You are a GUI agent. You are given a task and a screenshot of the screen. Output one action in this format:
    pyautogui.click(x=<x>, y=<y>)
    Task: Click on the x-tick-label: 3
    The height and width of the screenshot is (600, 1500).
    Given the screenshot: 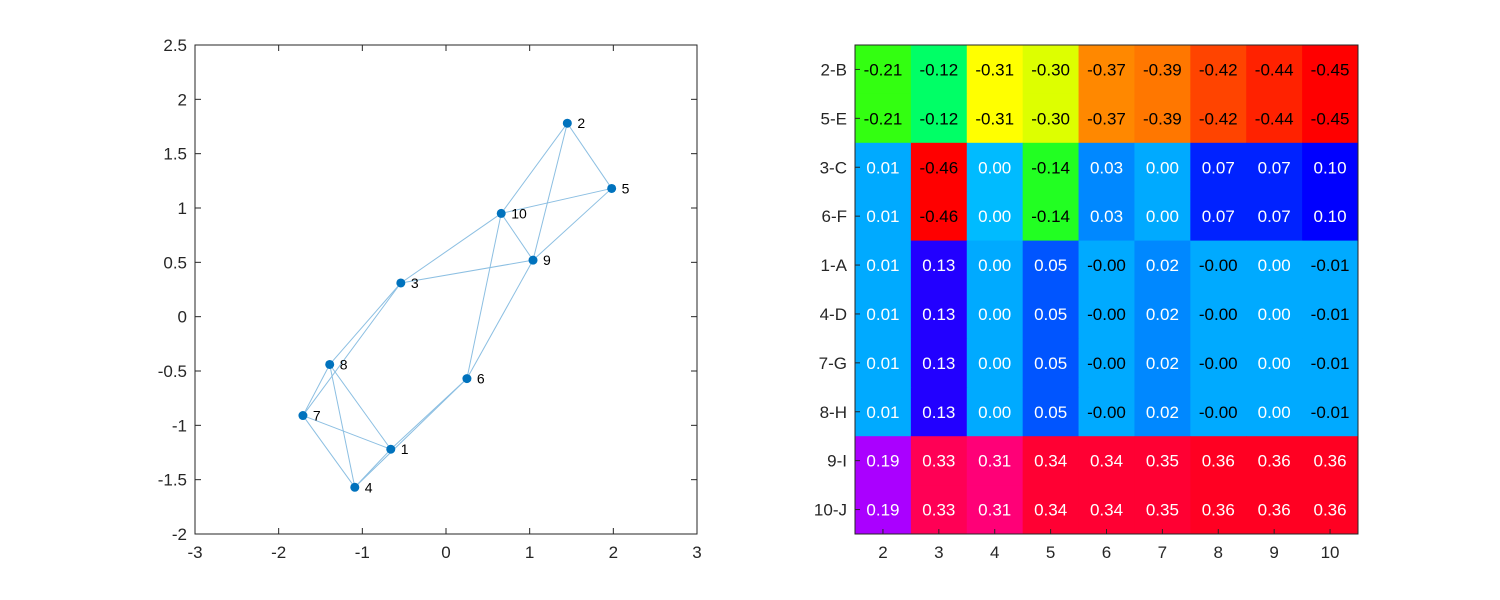 What is the action you would take?
    pyautogui.click(x=696, y=552)
    